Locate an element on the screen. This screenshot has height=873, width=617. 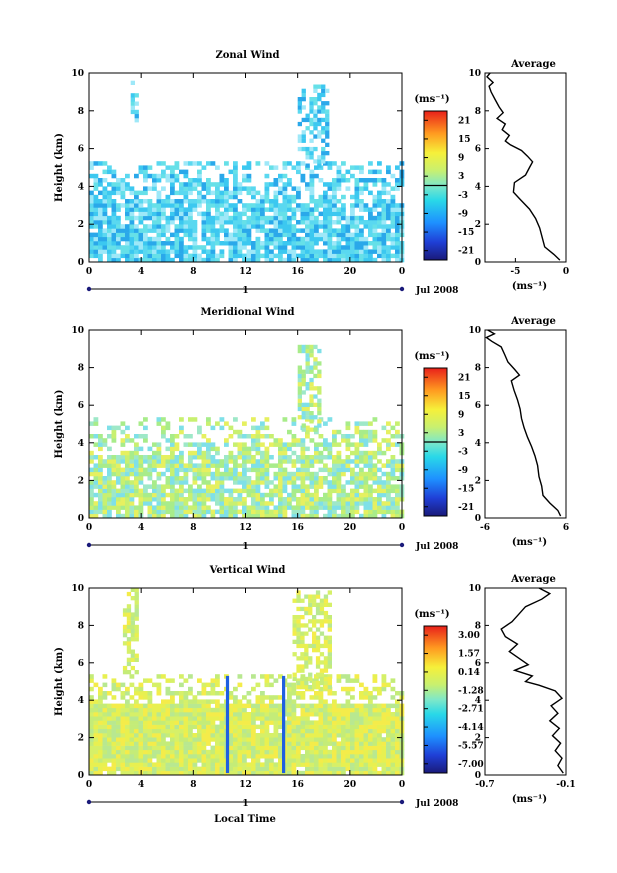
x-tick-label: 0 is located at coordinates (402, 272).